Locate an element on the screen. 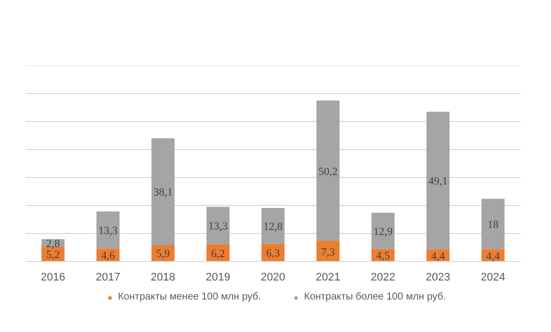 This screenshot has width=551, height=332. legend-label: Контракты менее 100 млн руб. is located at coordinates (190, 297).